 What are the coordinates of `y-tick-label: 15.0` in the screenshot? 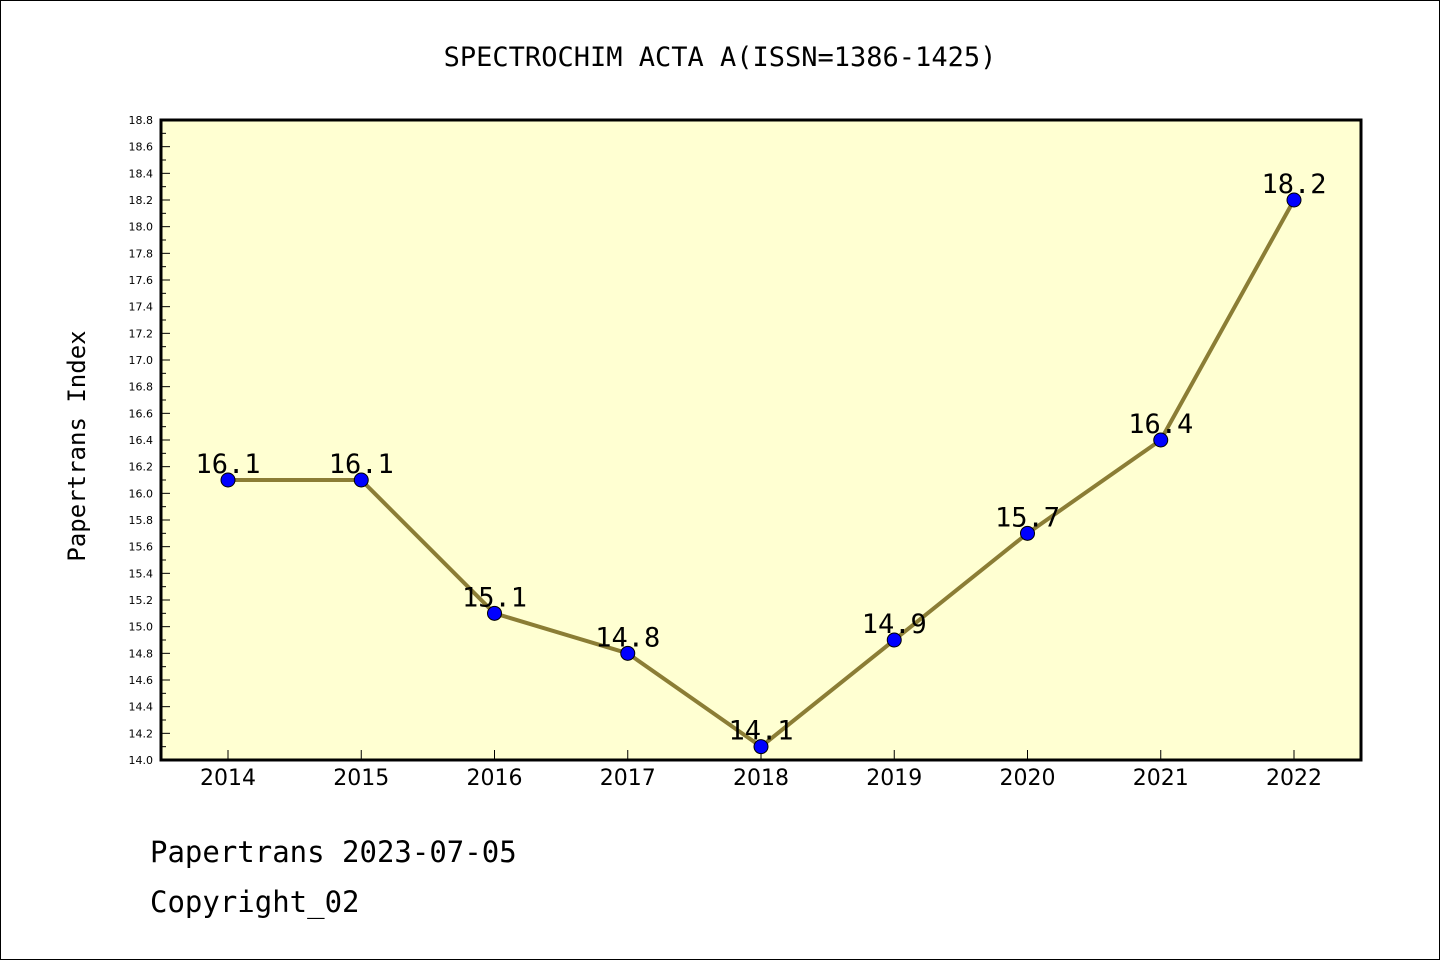 It's located at (141, 627).